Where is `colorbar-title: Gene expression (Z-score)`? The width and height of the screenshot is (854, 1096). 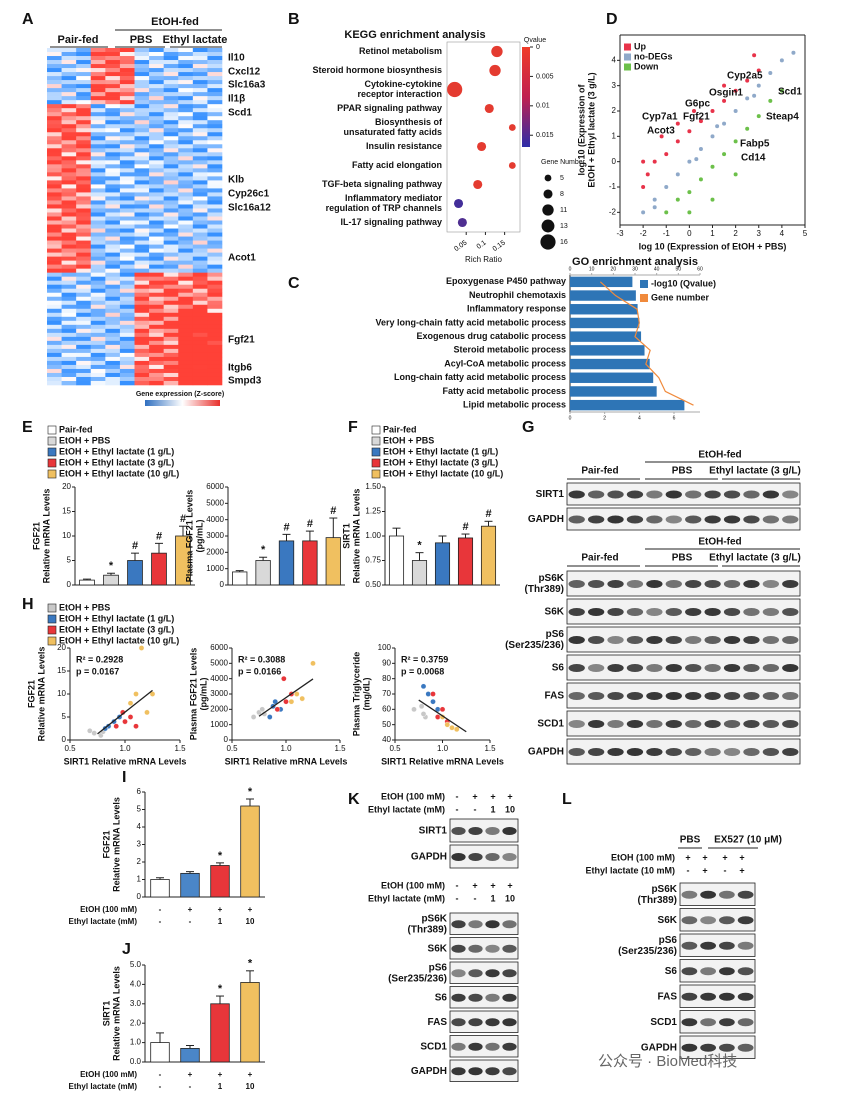 colorbar-title: Gene expression (Z-score) is located at coordinates (180, 394).